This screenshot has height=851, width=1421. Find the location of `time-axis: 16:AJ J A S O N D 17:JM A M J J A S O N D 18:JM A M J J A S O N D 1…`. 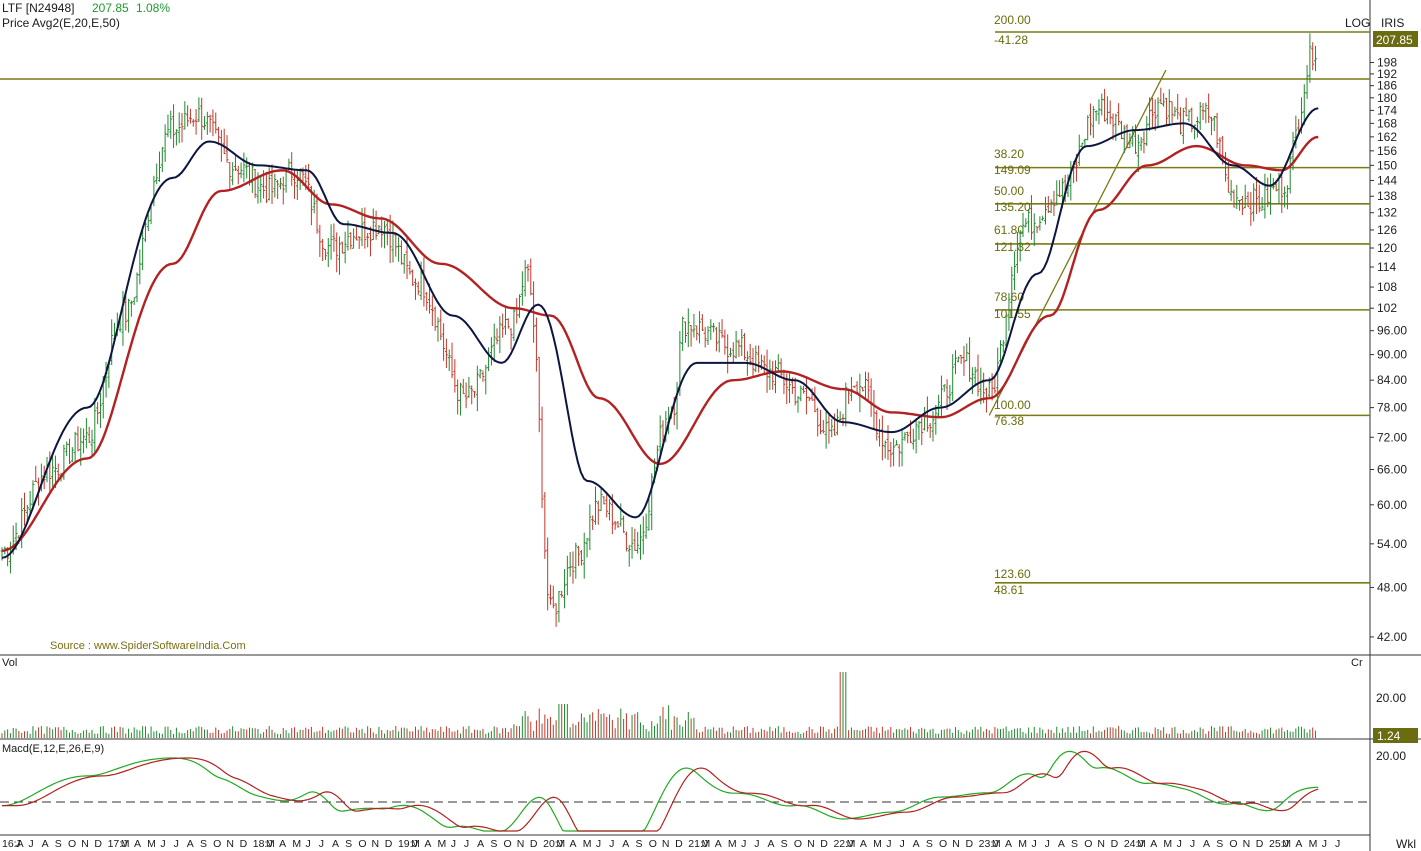

time-axis: 16:AJ J A S O N D 17:JM A M J J A S O N D 18:JM A M J J A S O N D 1… is located at coordinates (671, 844).